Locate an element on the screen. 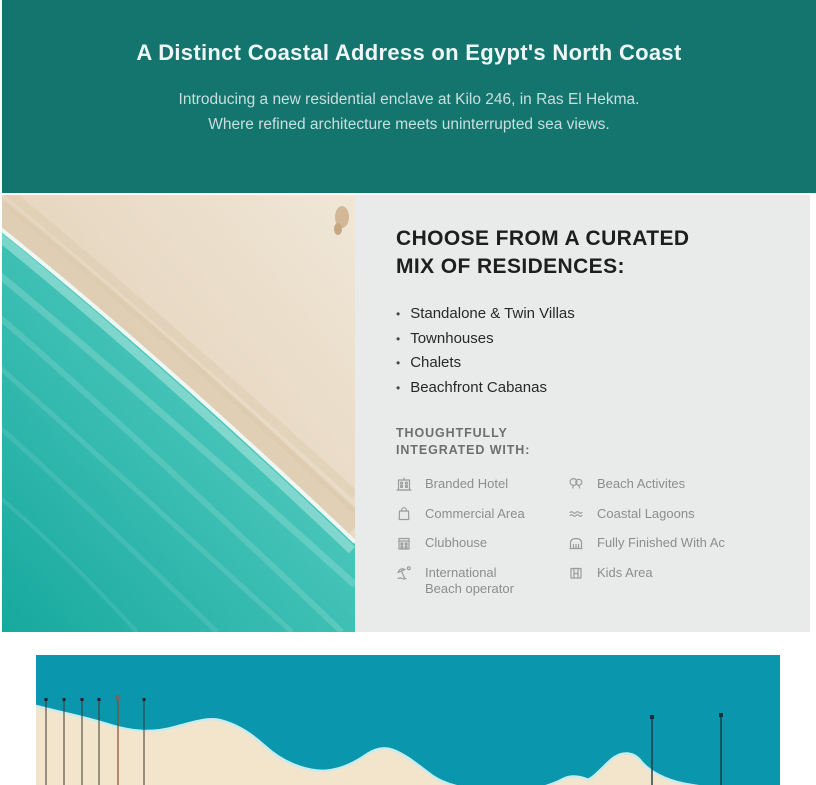  residence-label: Beachfront Cabanas is located at coordinates (478, 387).